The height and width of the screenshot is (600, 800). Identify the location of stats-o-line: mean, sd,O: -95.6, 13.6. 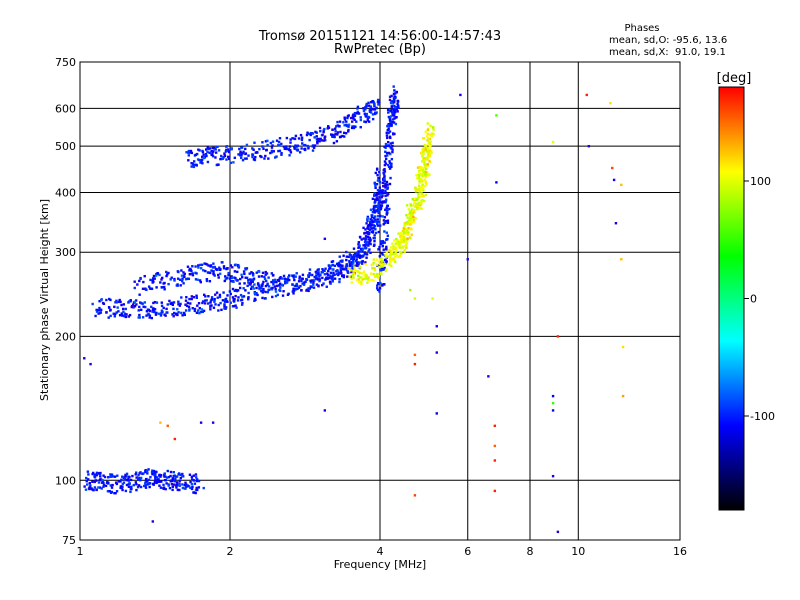
(668, 40).